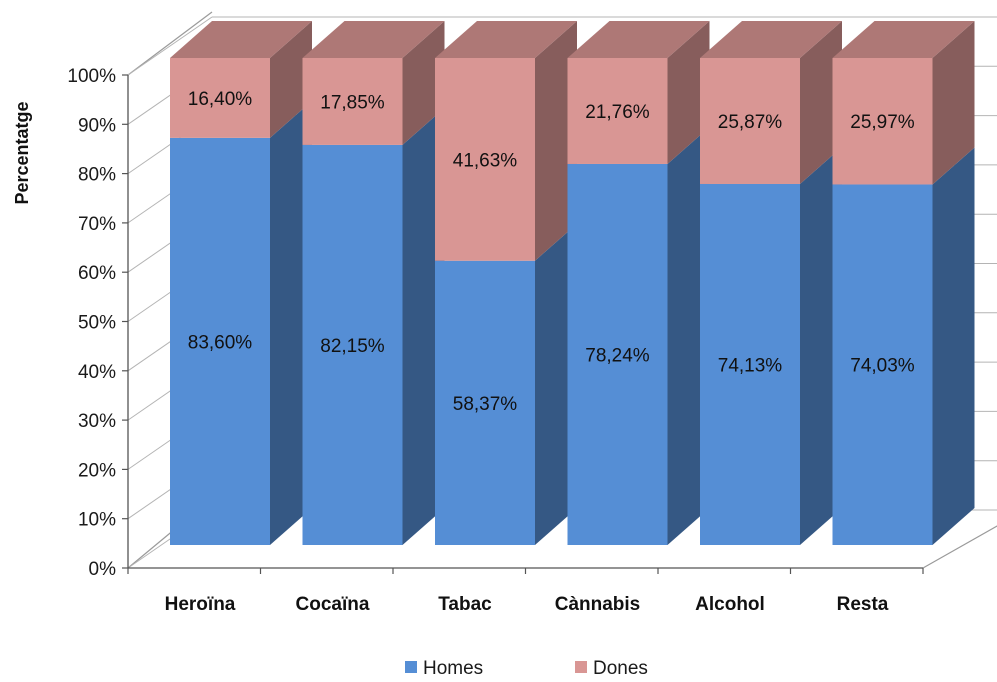 Image resolution: width=997 pixels, height=682 pixels. I want to click on data-label-dones: 16,40%, so click(220, 99).